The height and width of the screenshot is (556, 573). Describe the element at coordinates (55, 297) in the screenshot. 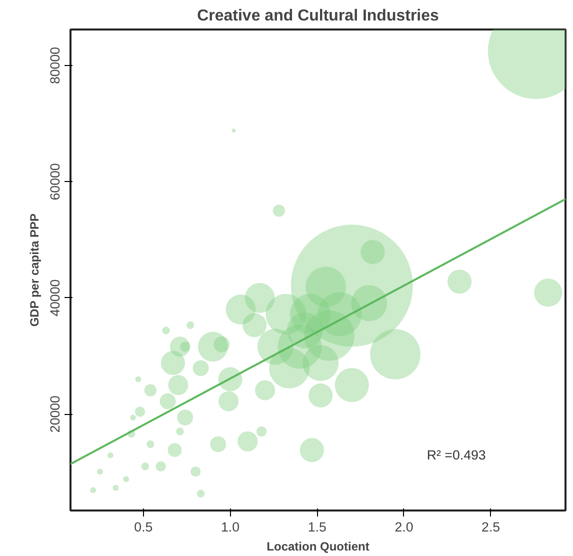

I see `y-tick-label: 40000` at that location.